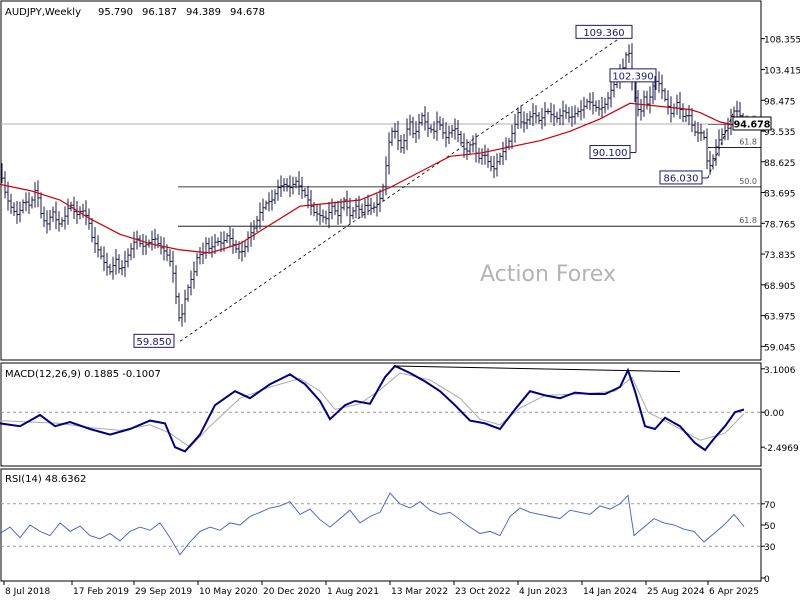 This screenshot has width=800, height=600. Describe the element at coordinates (781, 449) in the screenshot. I see `macd-tick-label: -2.4969` at that location.